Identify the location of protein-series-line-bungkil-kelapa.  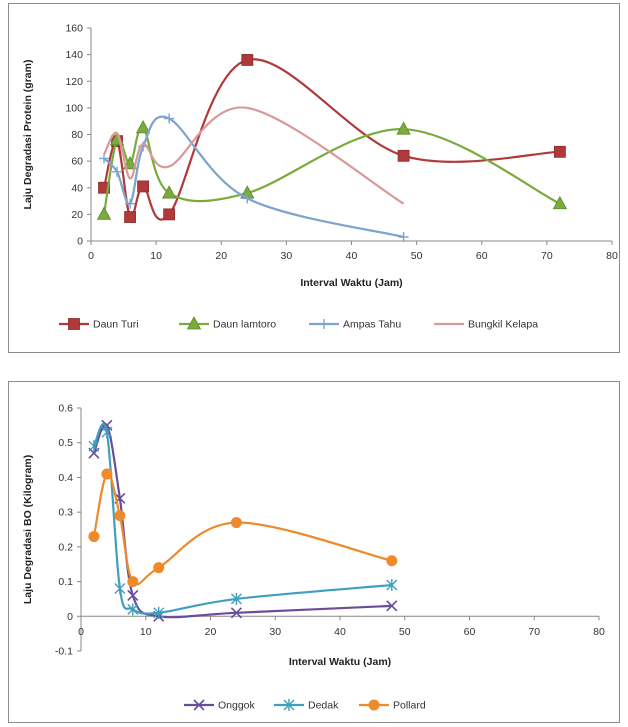
(254, 155).